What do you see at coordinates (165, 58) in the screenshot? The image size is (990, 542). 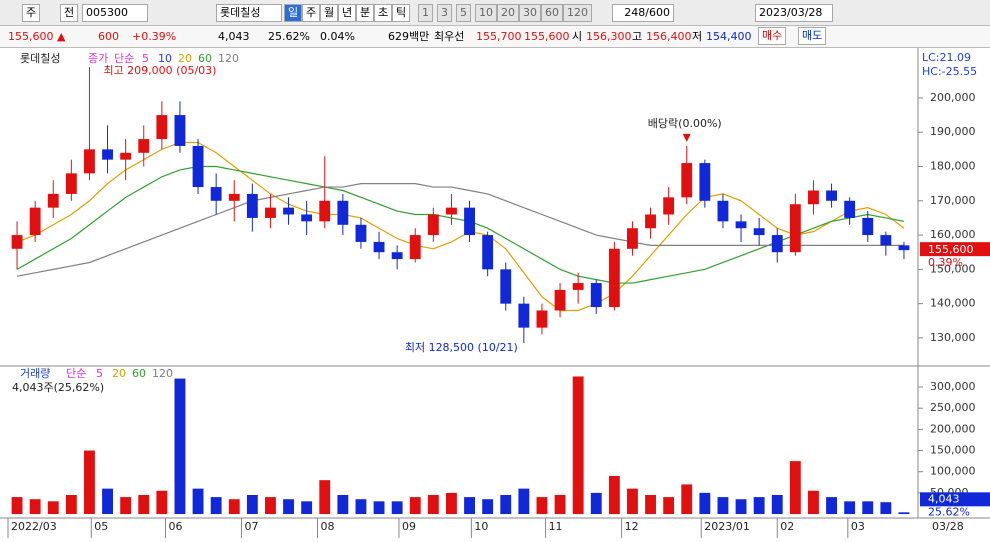 I see `legend-entry: 10` at bounding box center [165, 58].